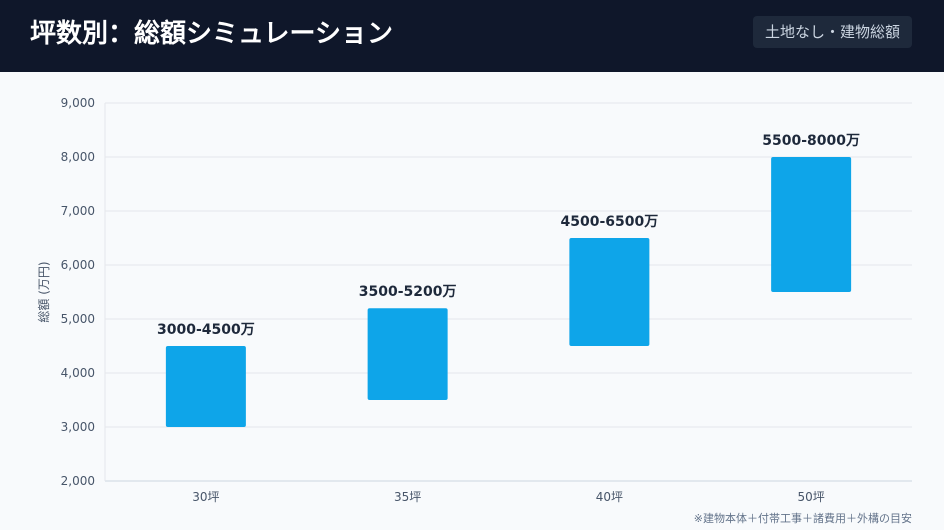  What do you see at coordinates (44, 291) in the screenshot?
I see `y-axis-label: 総額 (万円)` at bounding box center [44, 291].